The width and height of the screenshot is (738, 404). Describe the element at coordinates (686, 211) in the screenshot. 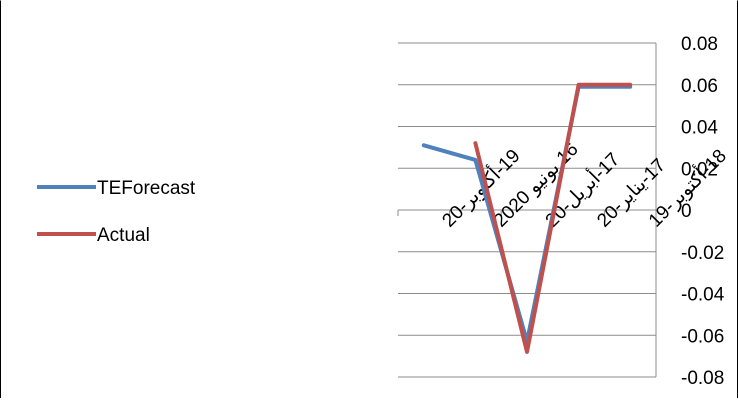

I see `y-tick-label: 0` at that location.